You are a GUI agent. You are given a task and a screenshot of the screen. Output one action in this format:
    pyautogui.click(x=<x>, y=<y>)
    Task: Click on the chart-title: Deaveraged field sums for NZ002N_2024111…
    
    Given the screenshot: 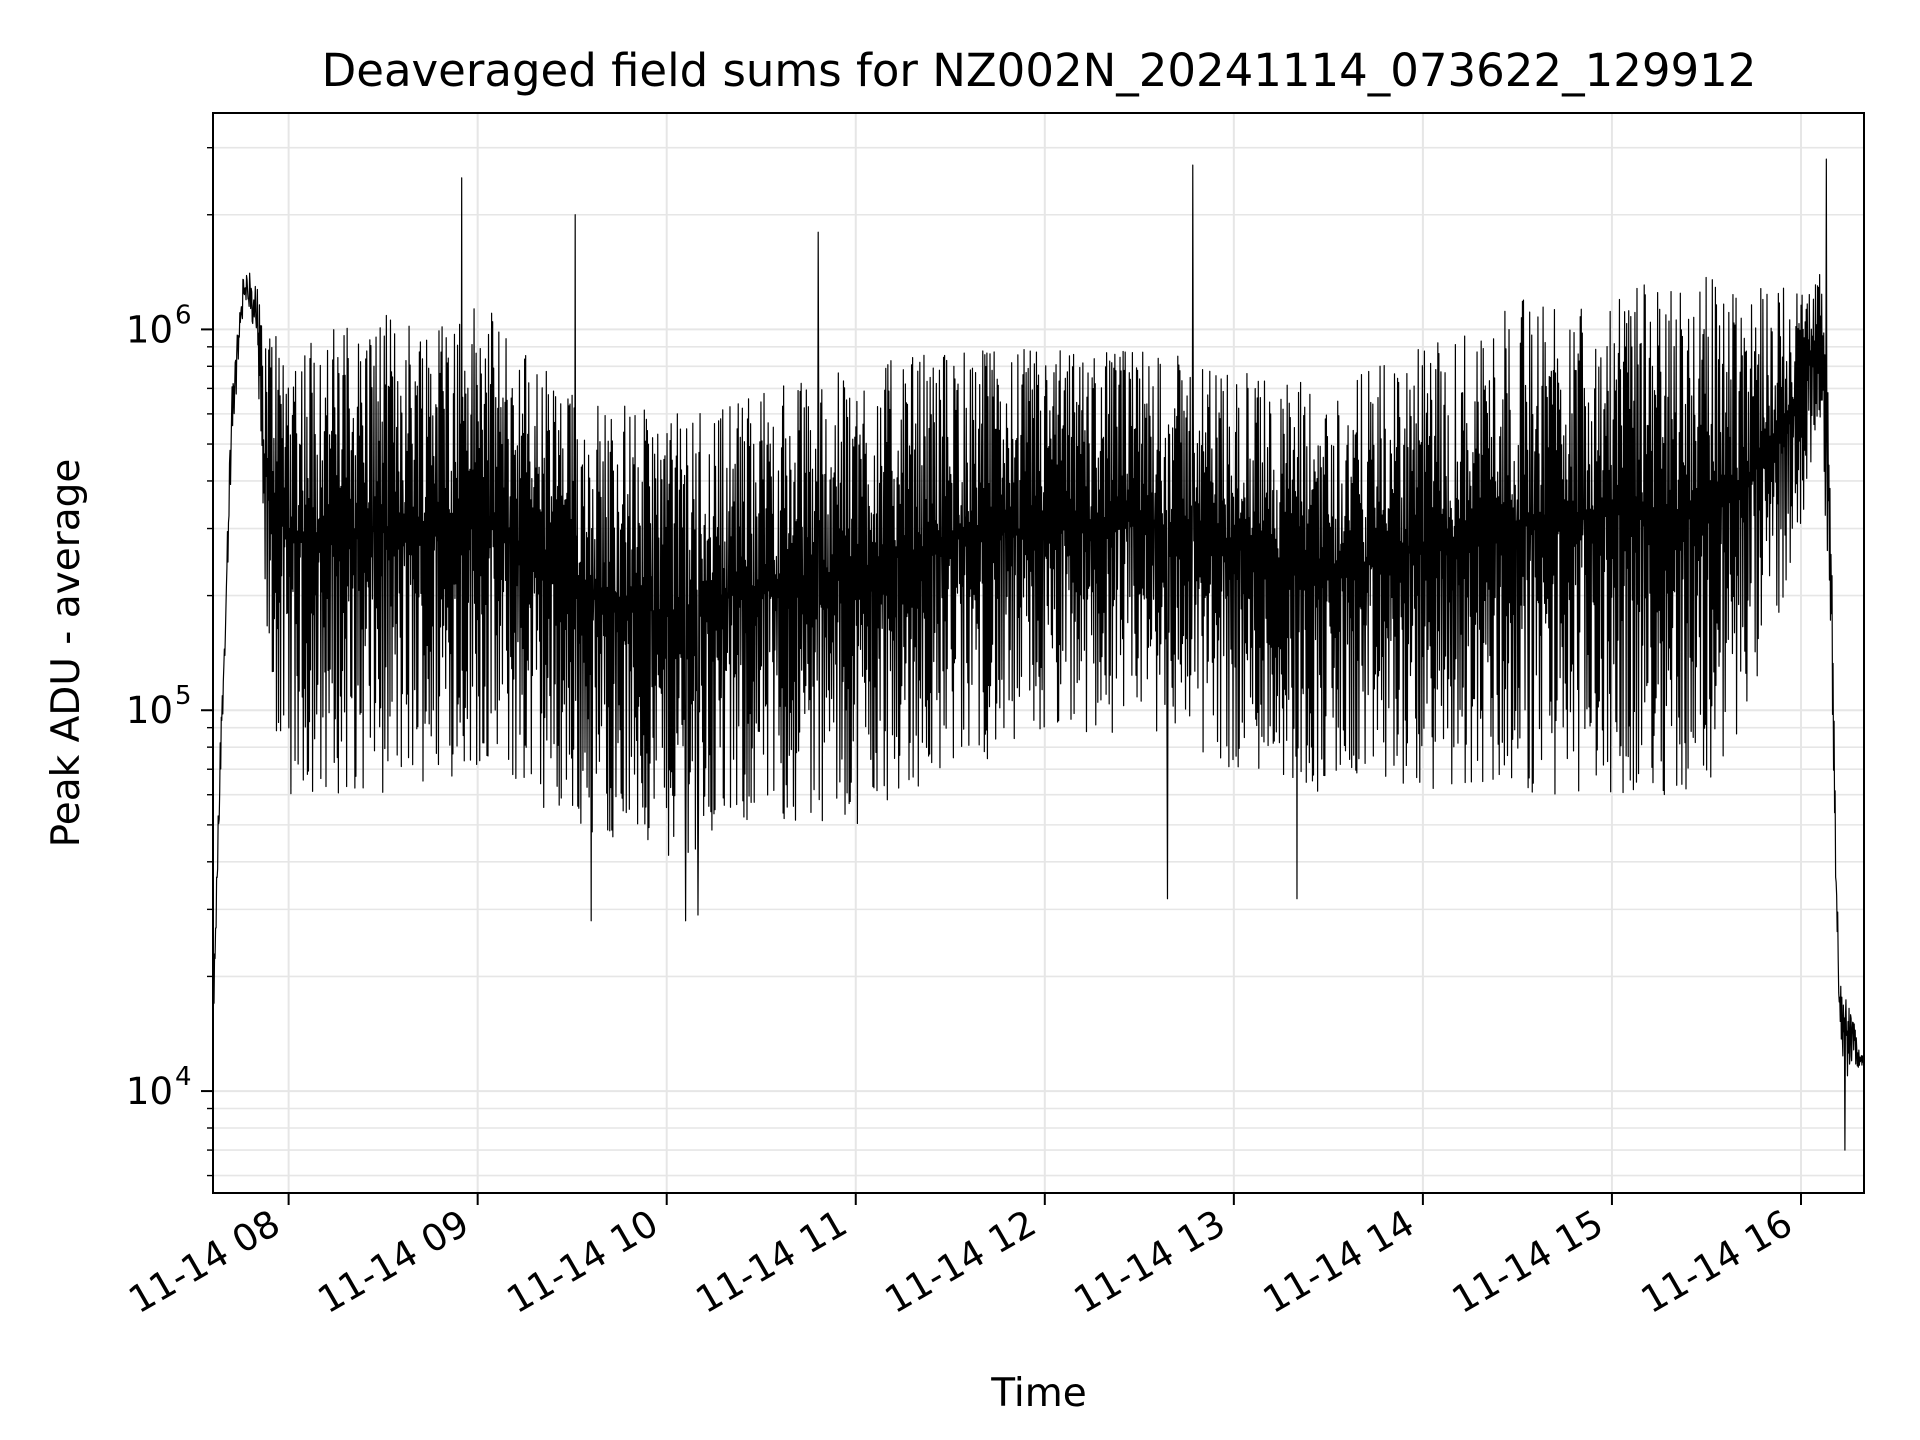 What is the action you would take?
    pyautogui.click(x=1039, y=70)
    